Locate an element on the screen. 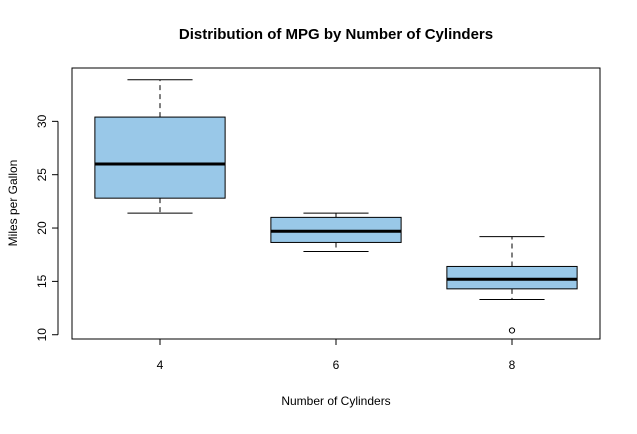  x-tick-label: 4 is located at coordinates (160, 365).